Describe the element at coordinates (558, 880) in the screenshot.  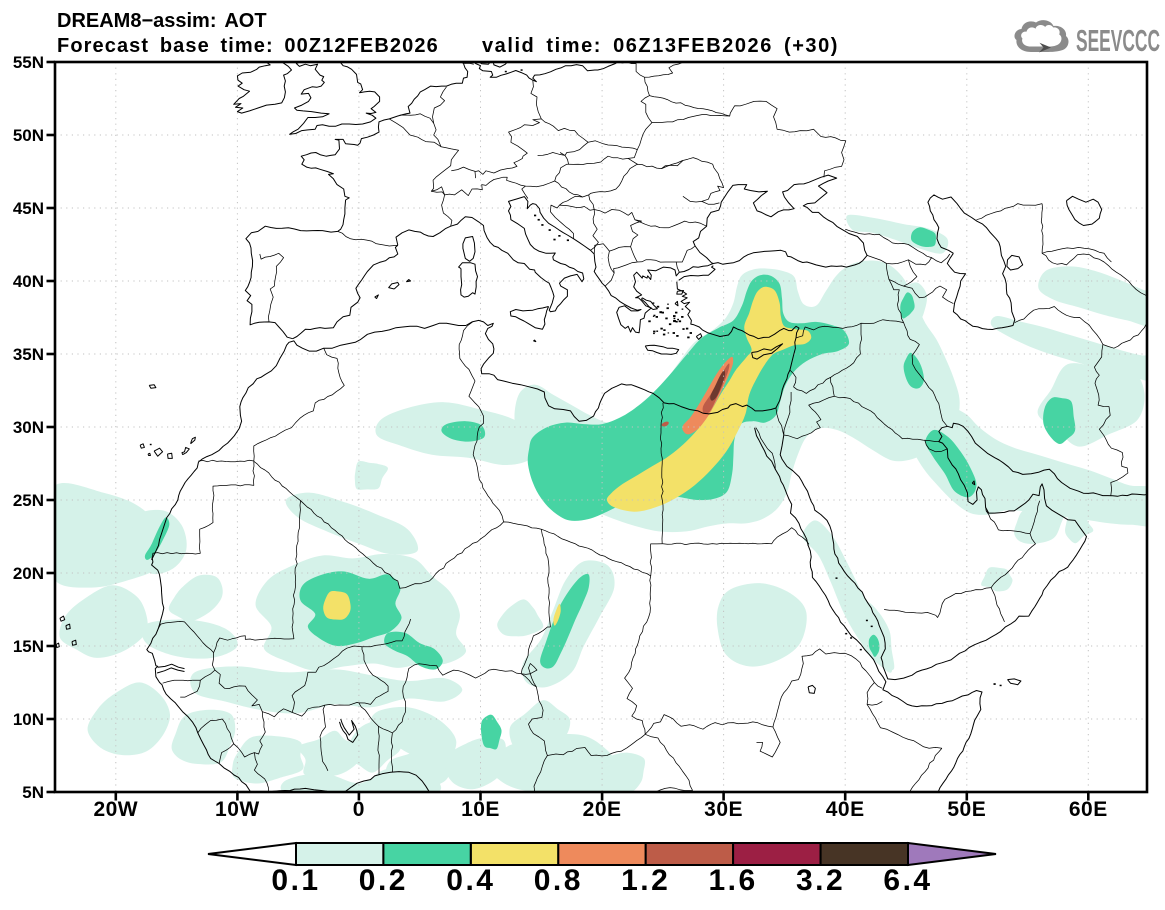
I see `svg-text: 0.8` at that location.